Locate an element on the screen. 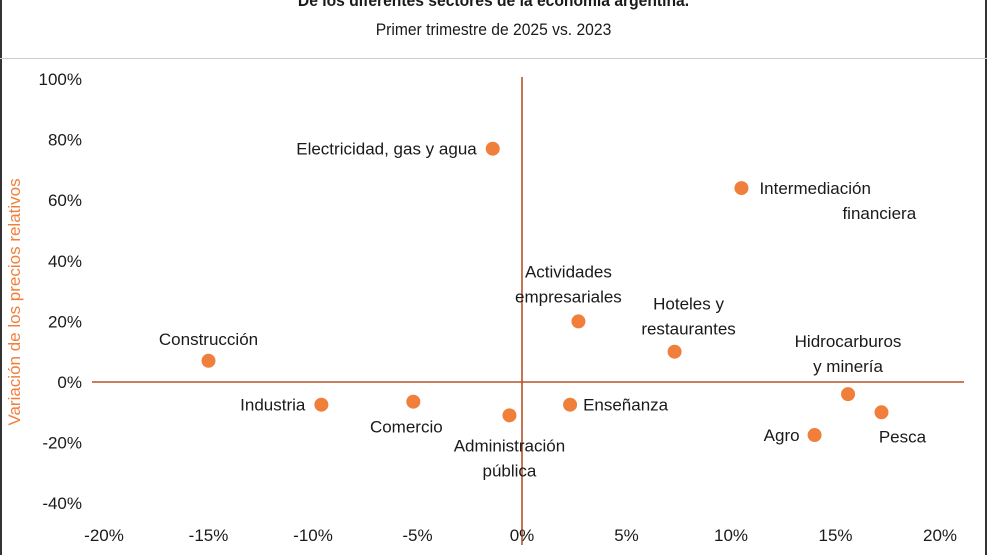 This screenshot has width=987, height=555. y-tick-label: 0% is located at coordinates (69, 382).